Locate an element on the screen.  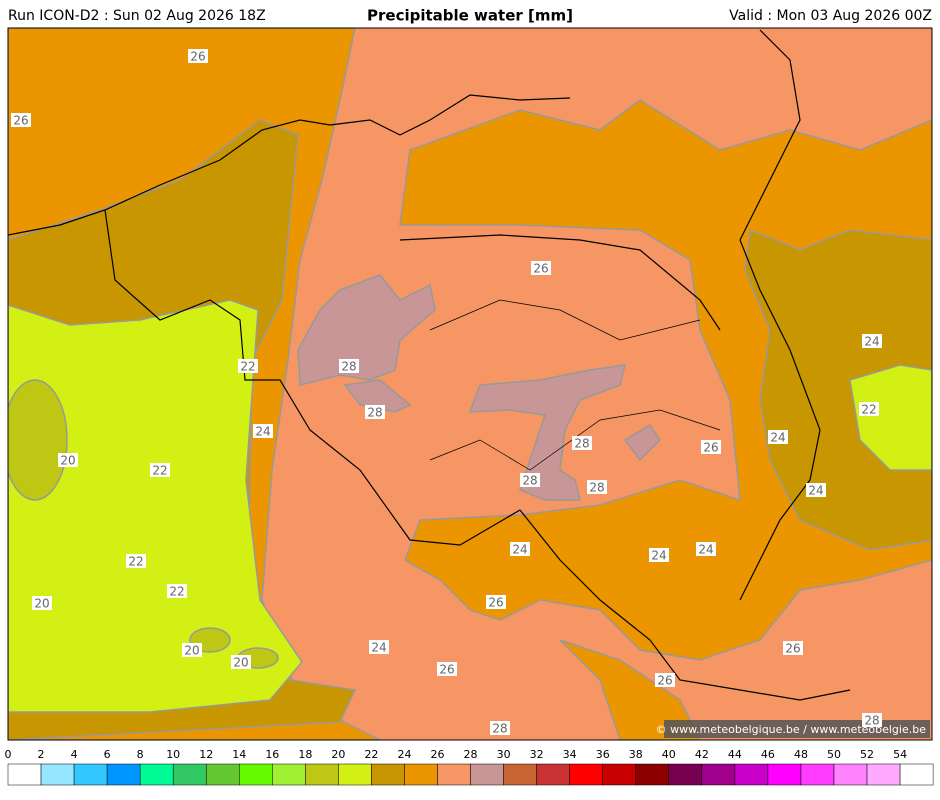
colorbar-tick-label: 32 is located at coordinates (537, 754).